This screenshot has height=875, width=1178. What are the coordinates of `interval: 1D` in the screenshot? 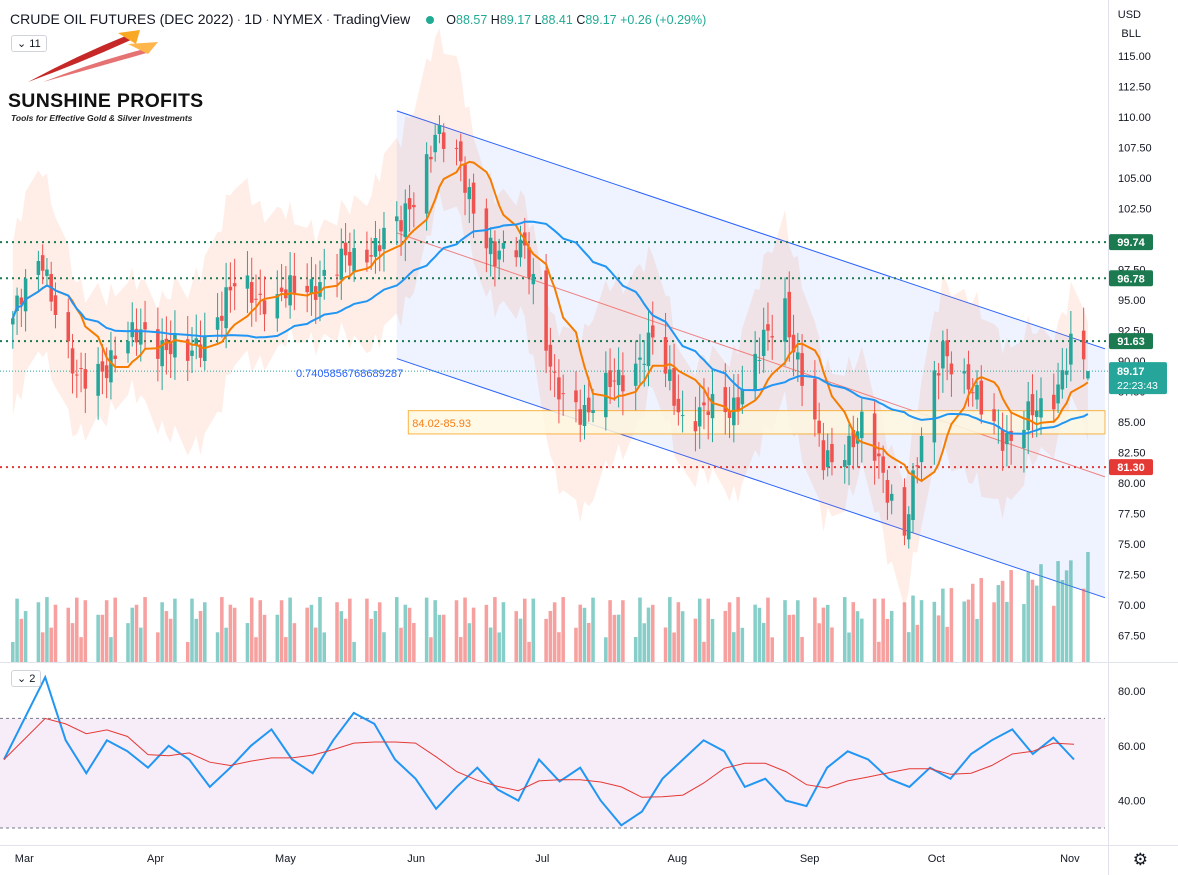 It's located at (253, 19).